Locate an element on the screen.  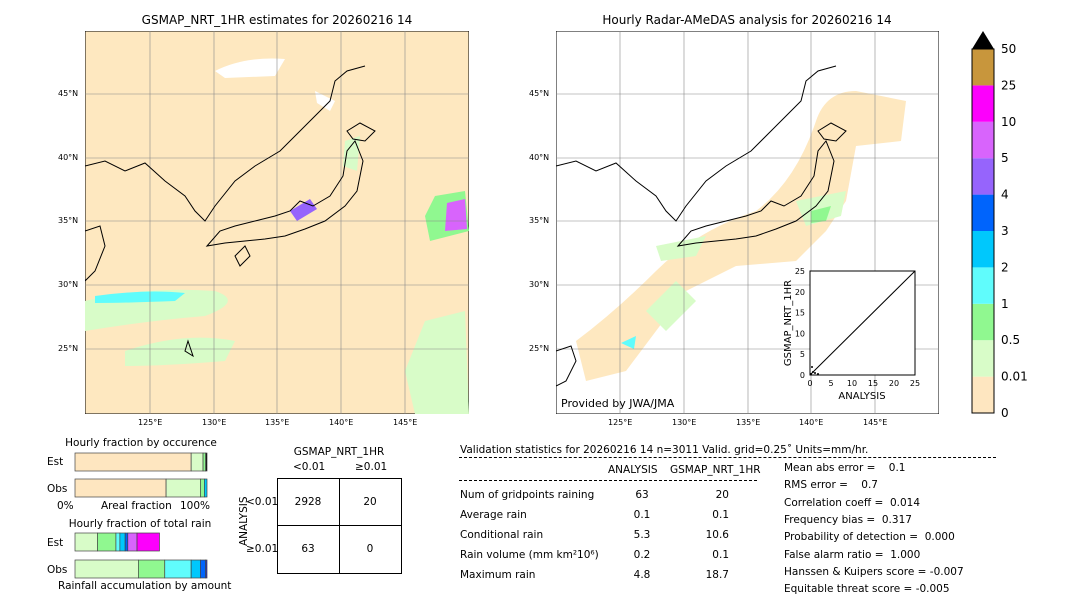
lat-label: 25°N is located at coordinates (68, 348).